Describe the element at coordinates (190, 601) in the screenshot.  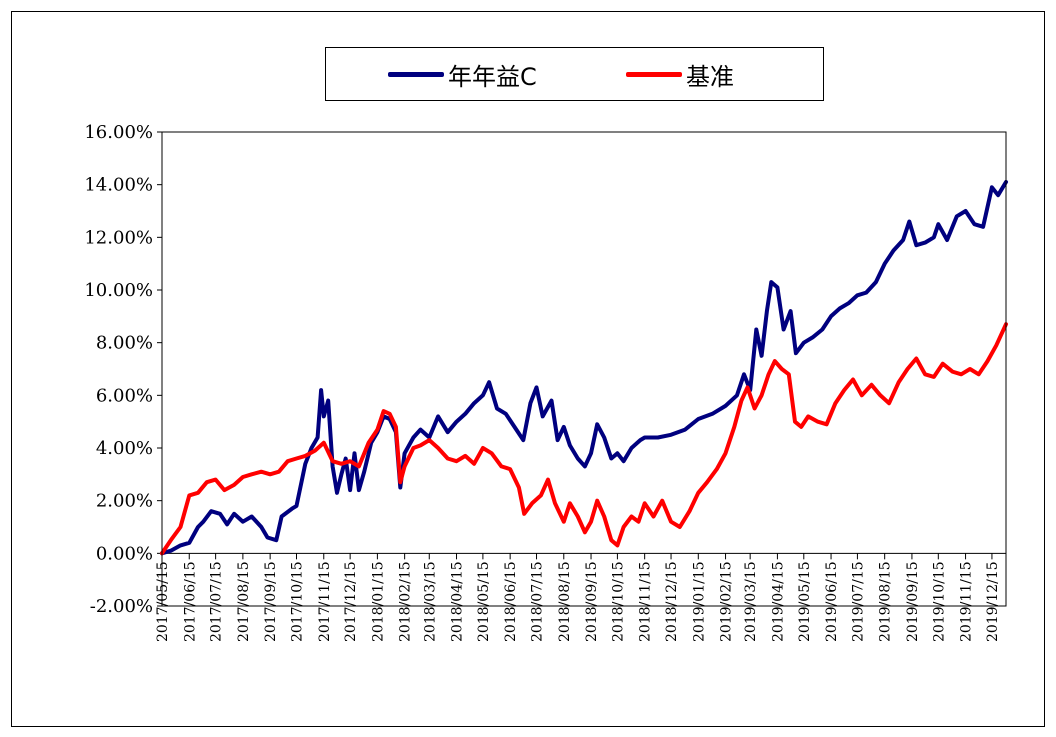
I see `x-tick-label: 2017/06/15` at that location.